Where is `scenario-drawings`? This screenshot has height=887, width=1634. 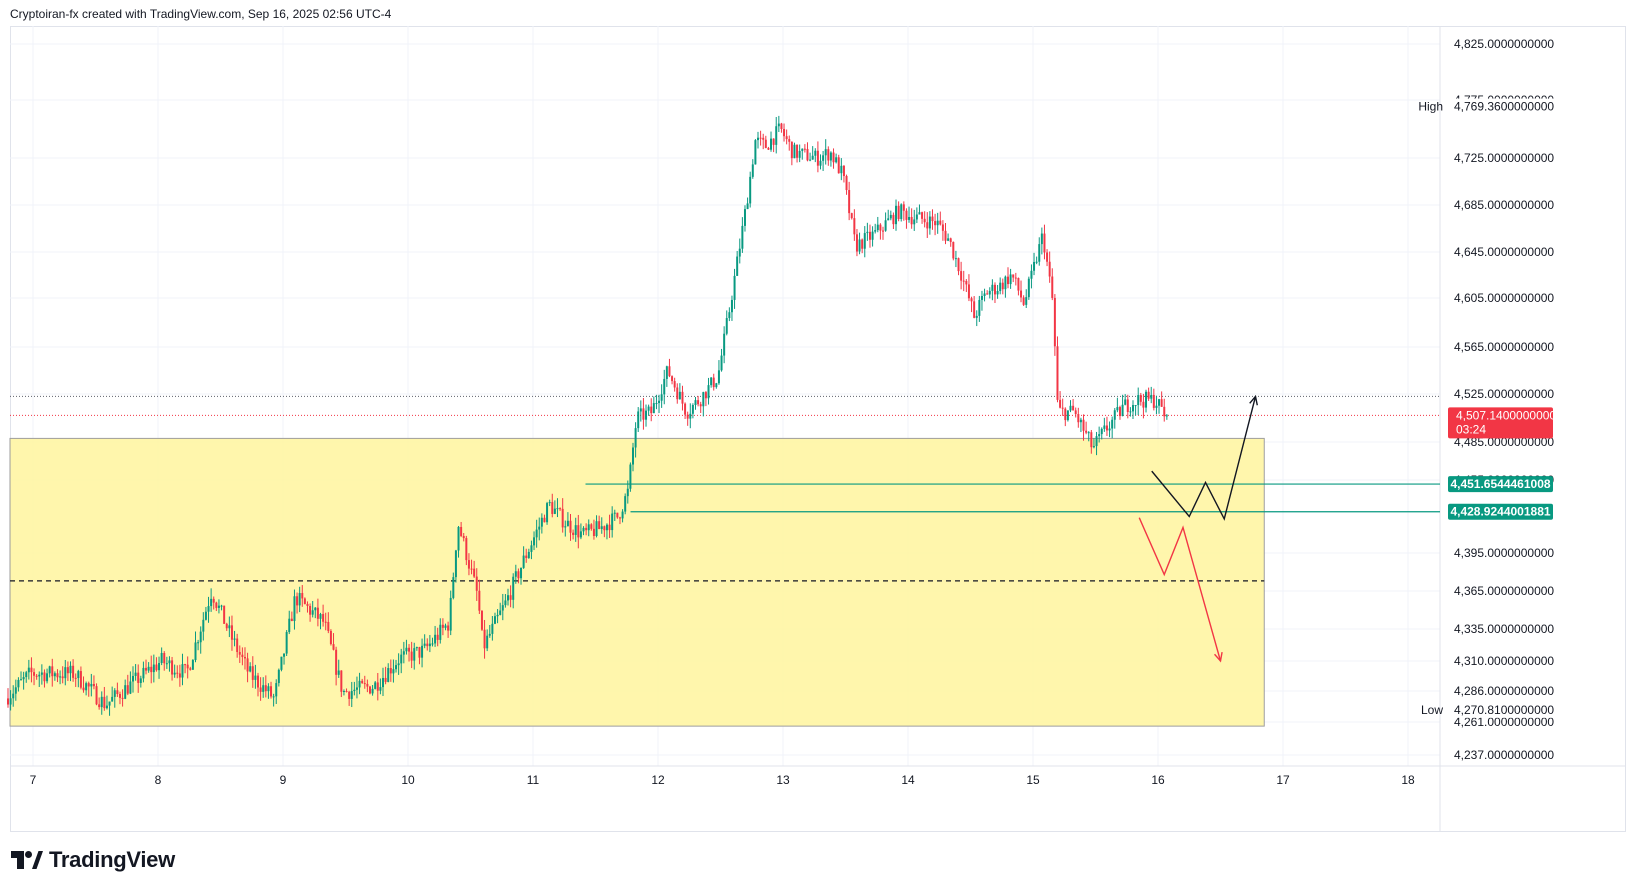 scenario-drawings is located at coordinates (1198, 528).